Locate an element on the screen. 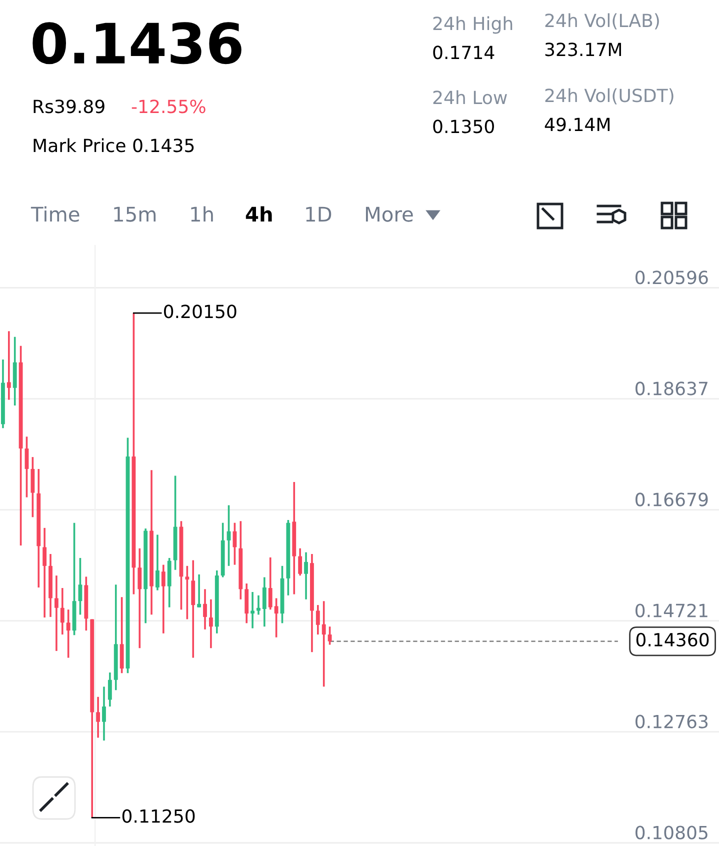 The height and width of the screenshot is (846, 719). text: 24h High is located at coordinates (472, 25).